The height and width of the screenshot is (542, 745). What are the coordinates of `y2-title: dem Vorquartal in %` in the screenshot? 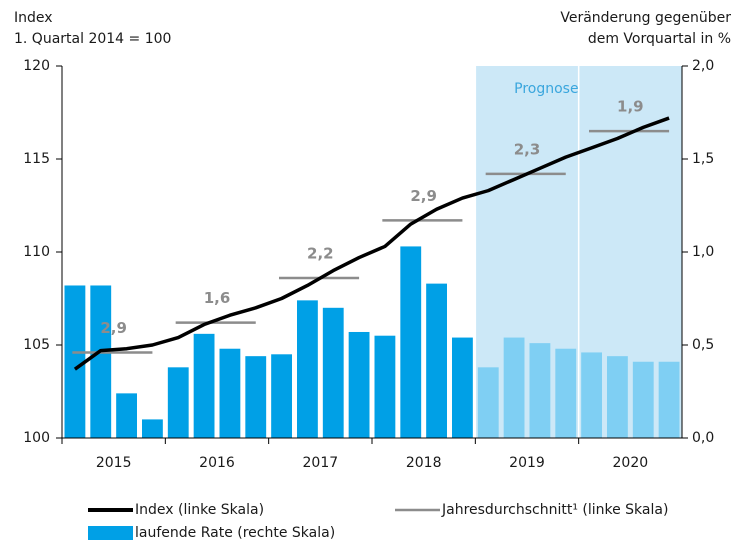 It's located at (659, 39).